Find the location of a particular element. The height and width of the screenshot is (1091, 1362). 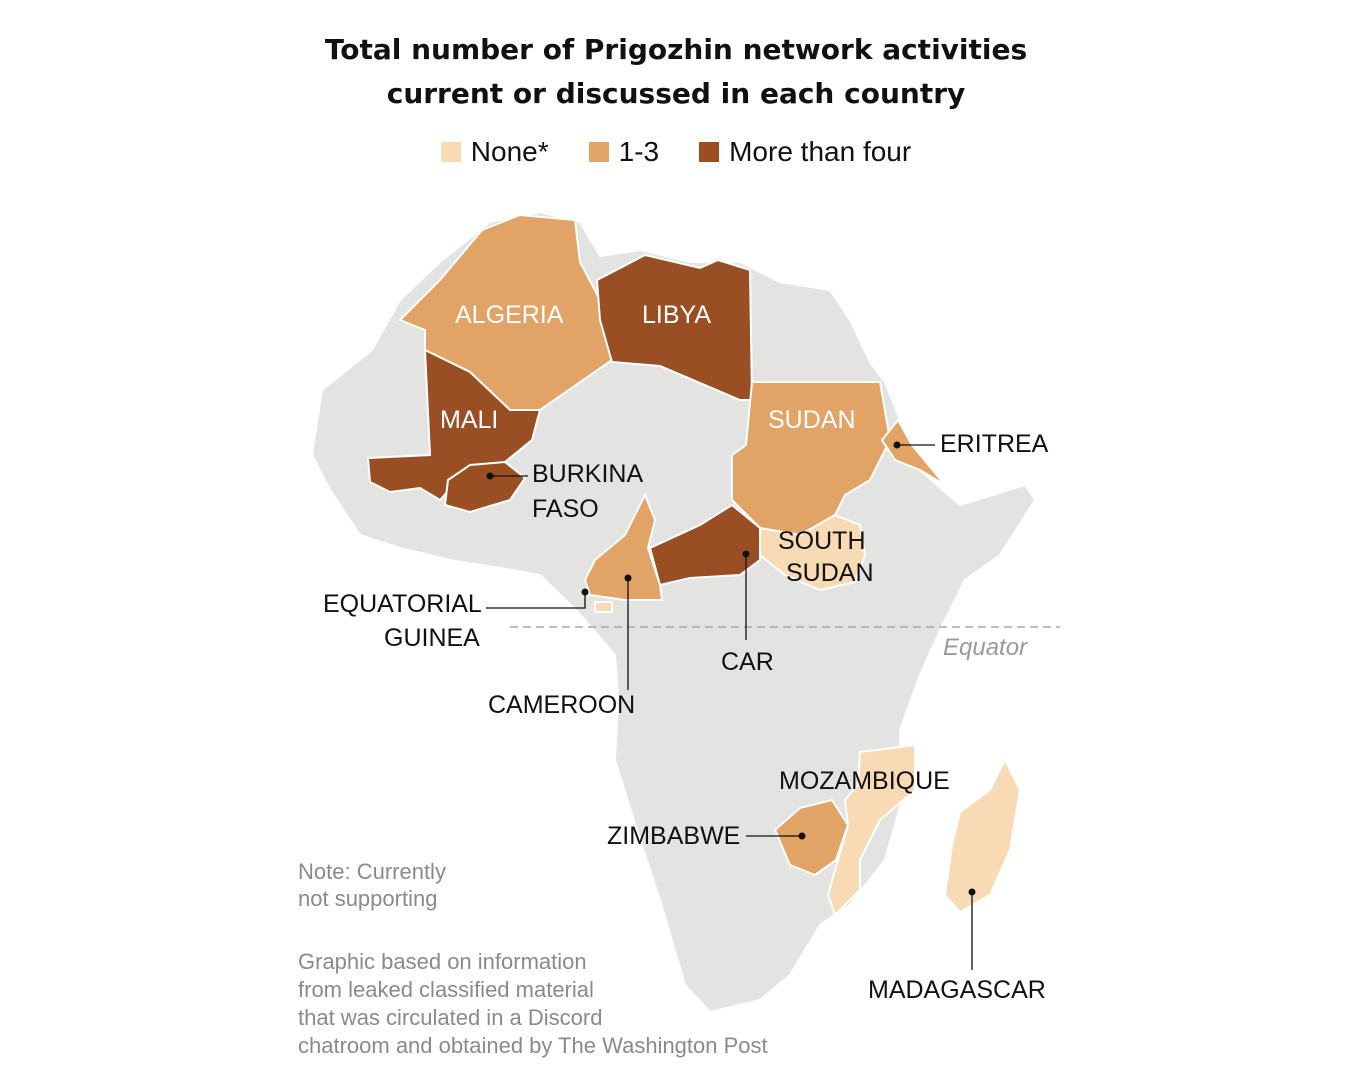

burkina-faso-shape is located at coordinates (485, 487).